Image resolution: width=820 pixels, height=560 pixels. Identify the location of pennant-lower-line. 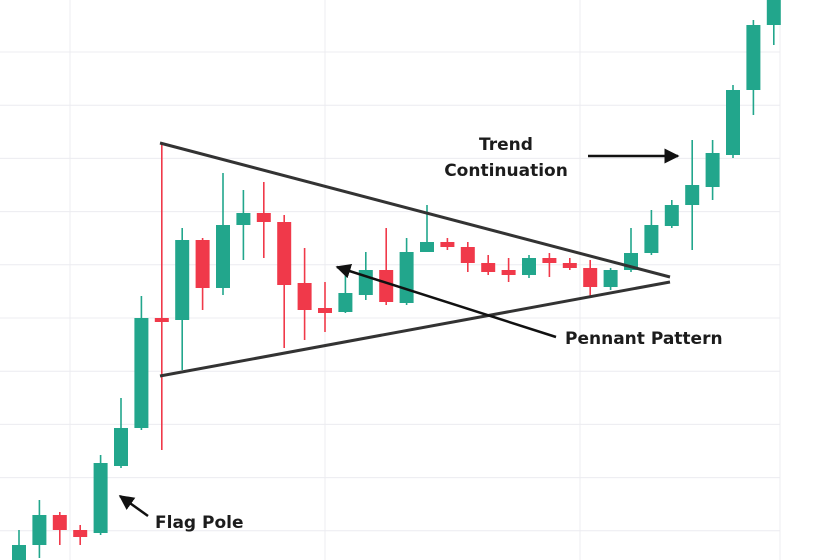
(415, 329).